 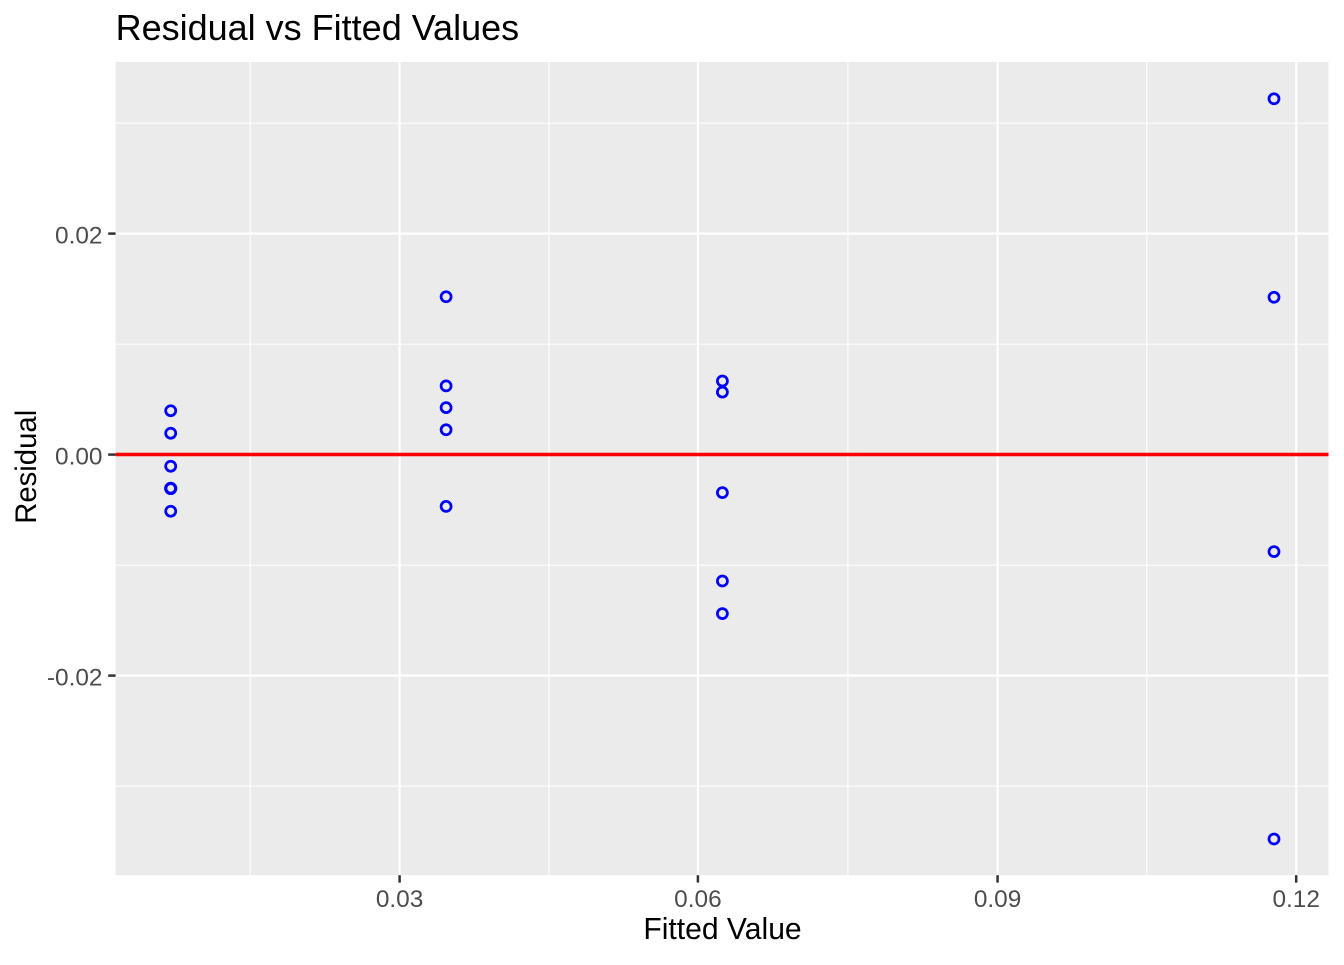 What do you see at coordinates (697, 899) in the screenshot?
I see `svg-text: 0.06` at bounding box center [697, 899].